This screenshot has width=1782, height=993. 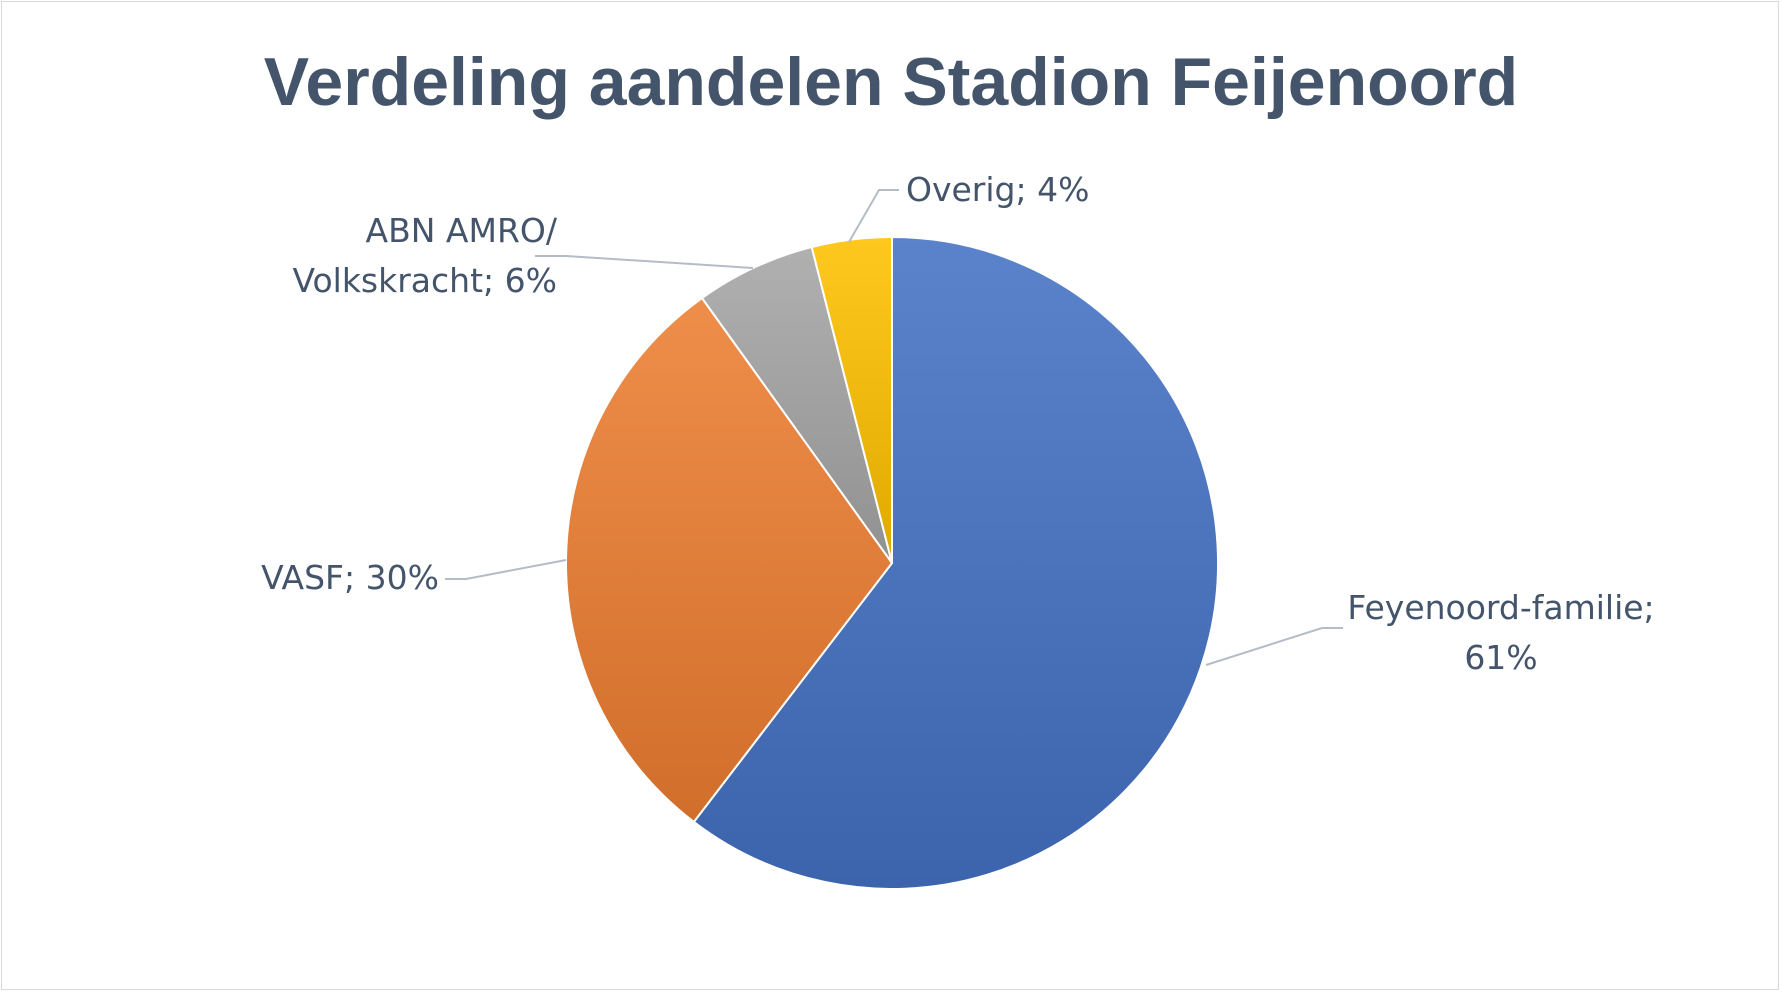 I want to click on data-label-overig: Overig; 4%, so click(x=997, y=189).